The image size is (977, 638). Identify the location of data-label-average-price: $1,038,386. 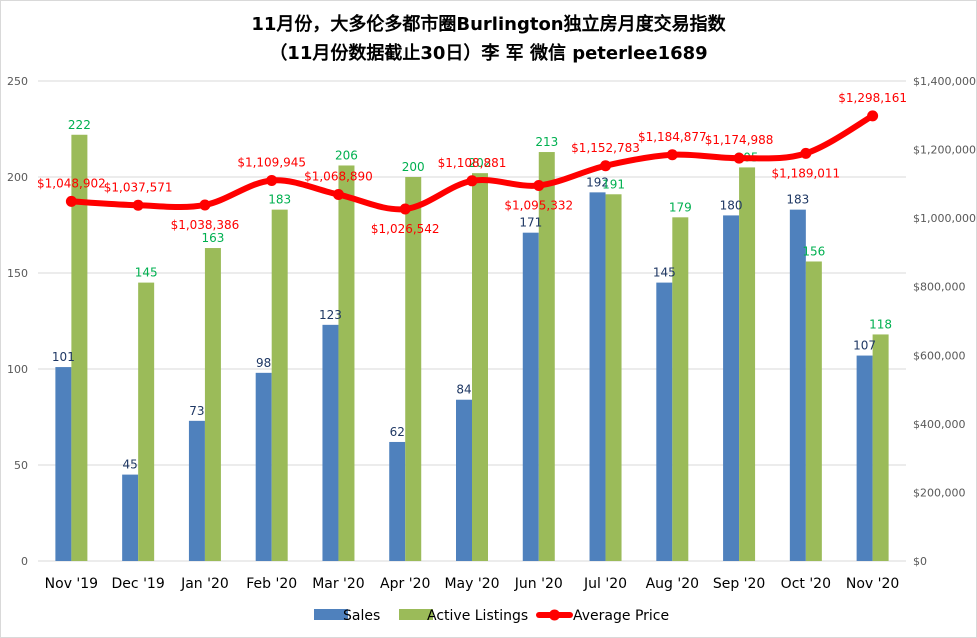
(205, 225).